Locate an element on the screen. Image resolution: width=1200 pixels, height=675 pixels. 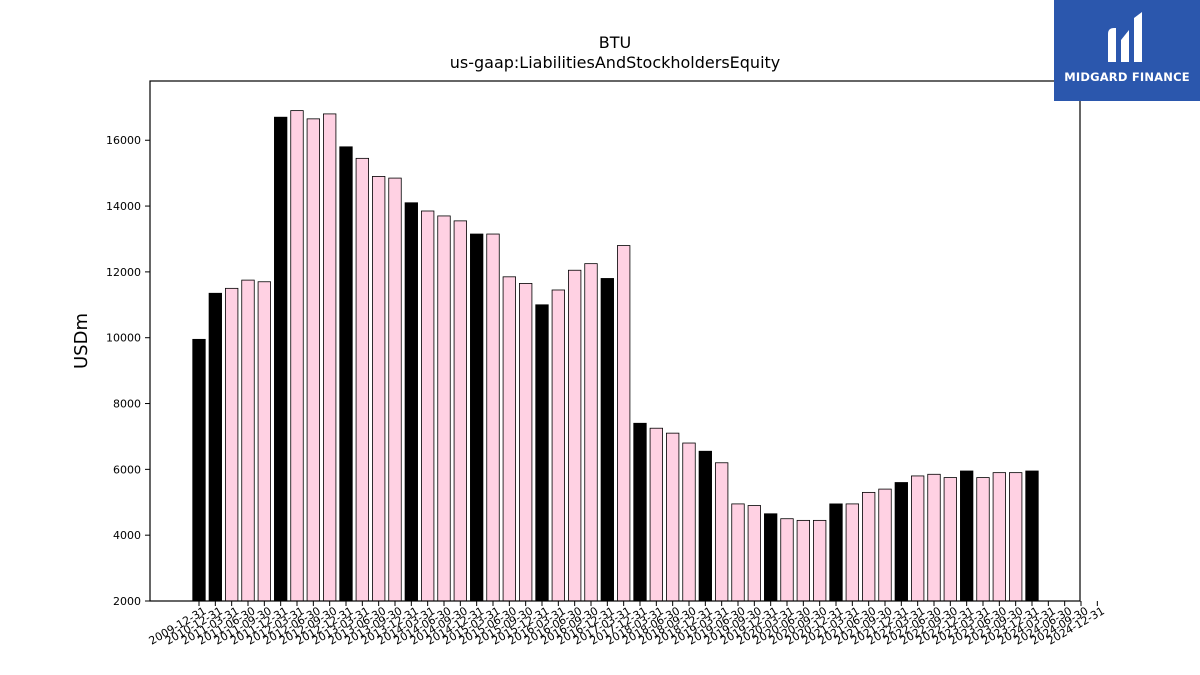
logo-text: MIDGARD FINANCE is located at coordinates (1127, 77).